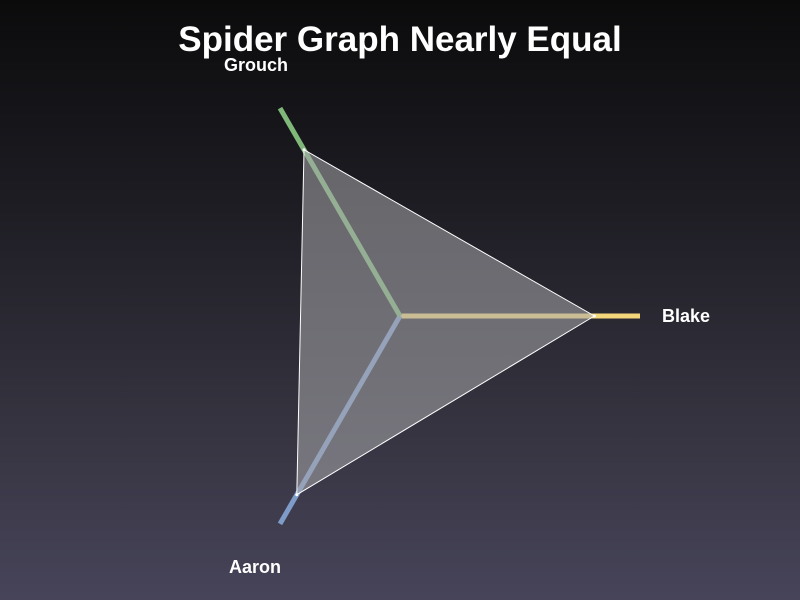 This screenshot has height=600, width=800. I want to click on axis-label-blake: Blake, so click(686, 316).